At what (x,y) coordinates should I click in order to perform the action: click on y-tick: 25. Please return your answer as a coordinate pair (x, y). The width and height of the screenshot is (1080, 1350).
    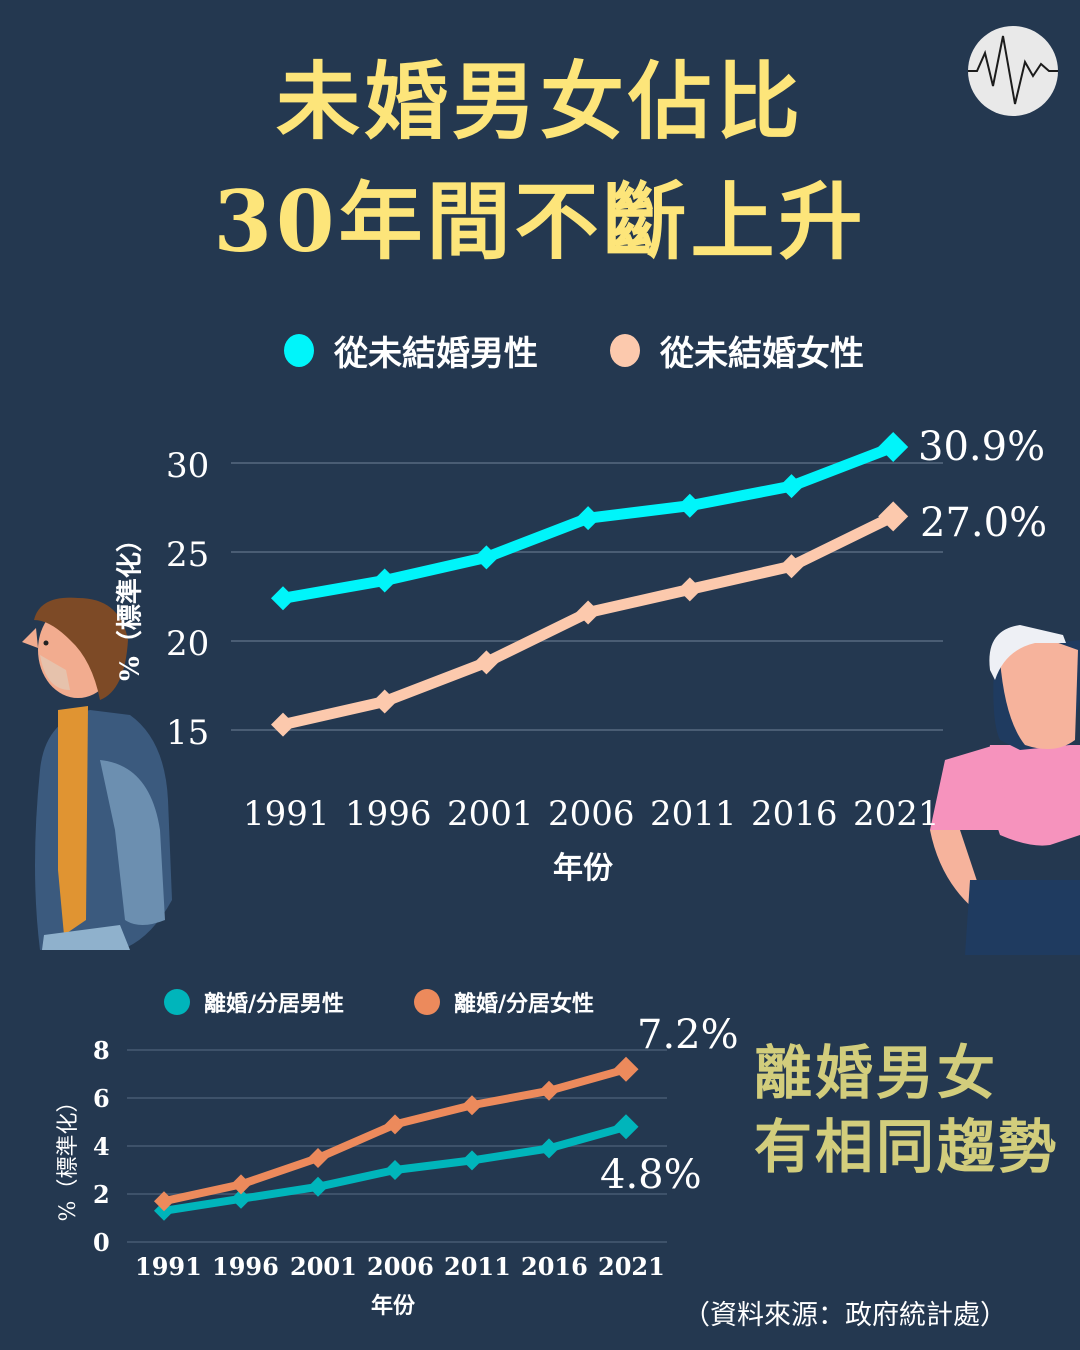
    Looking at the image, I should click on (188, 555).